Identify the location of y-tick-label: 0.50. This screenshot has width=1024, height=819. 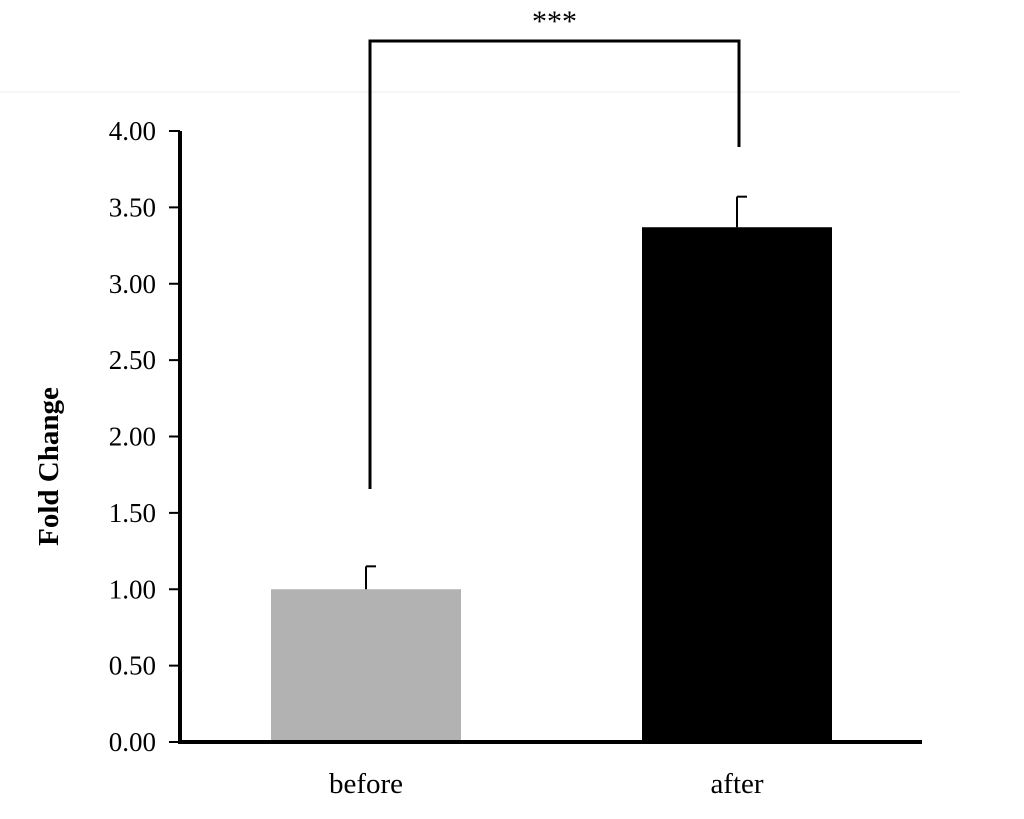
(132, 666).